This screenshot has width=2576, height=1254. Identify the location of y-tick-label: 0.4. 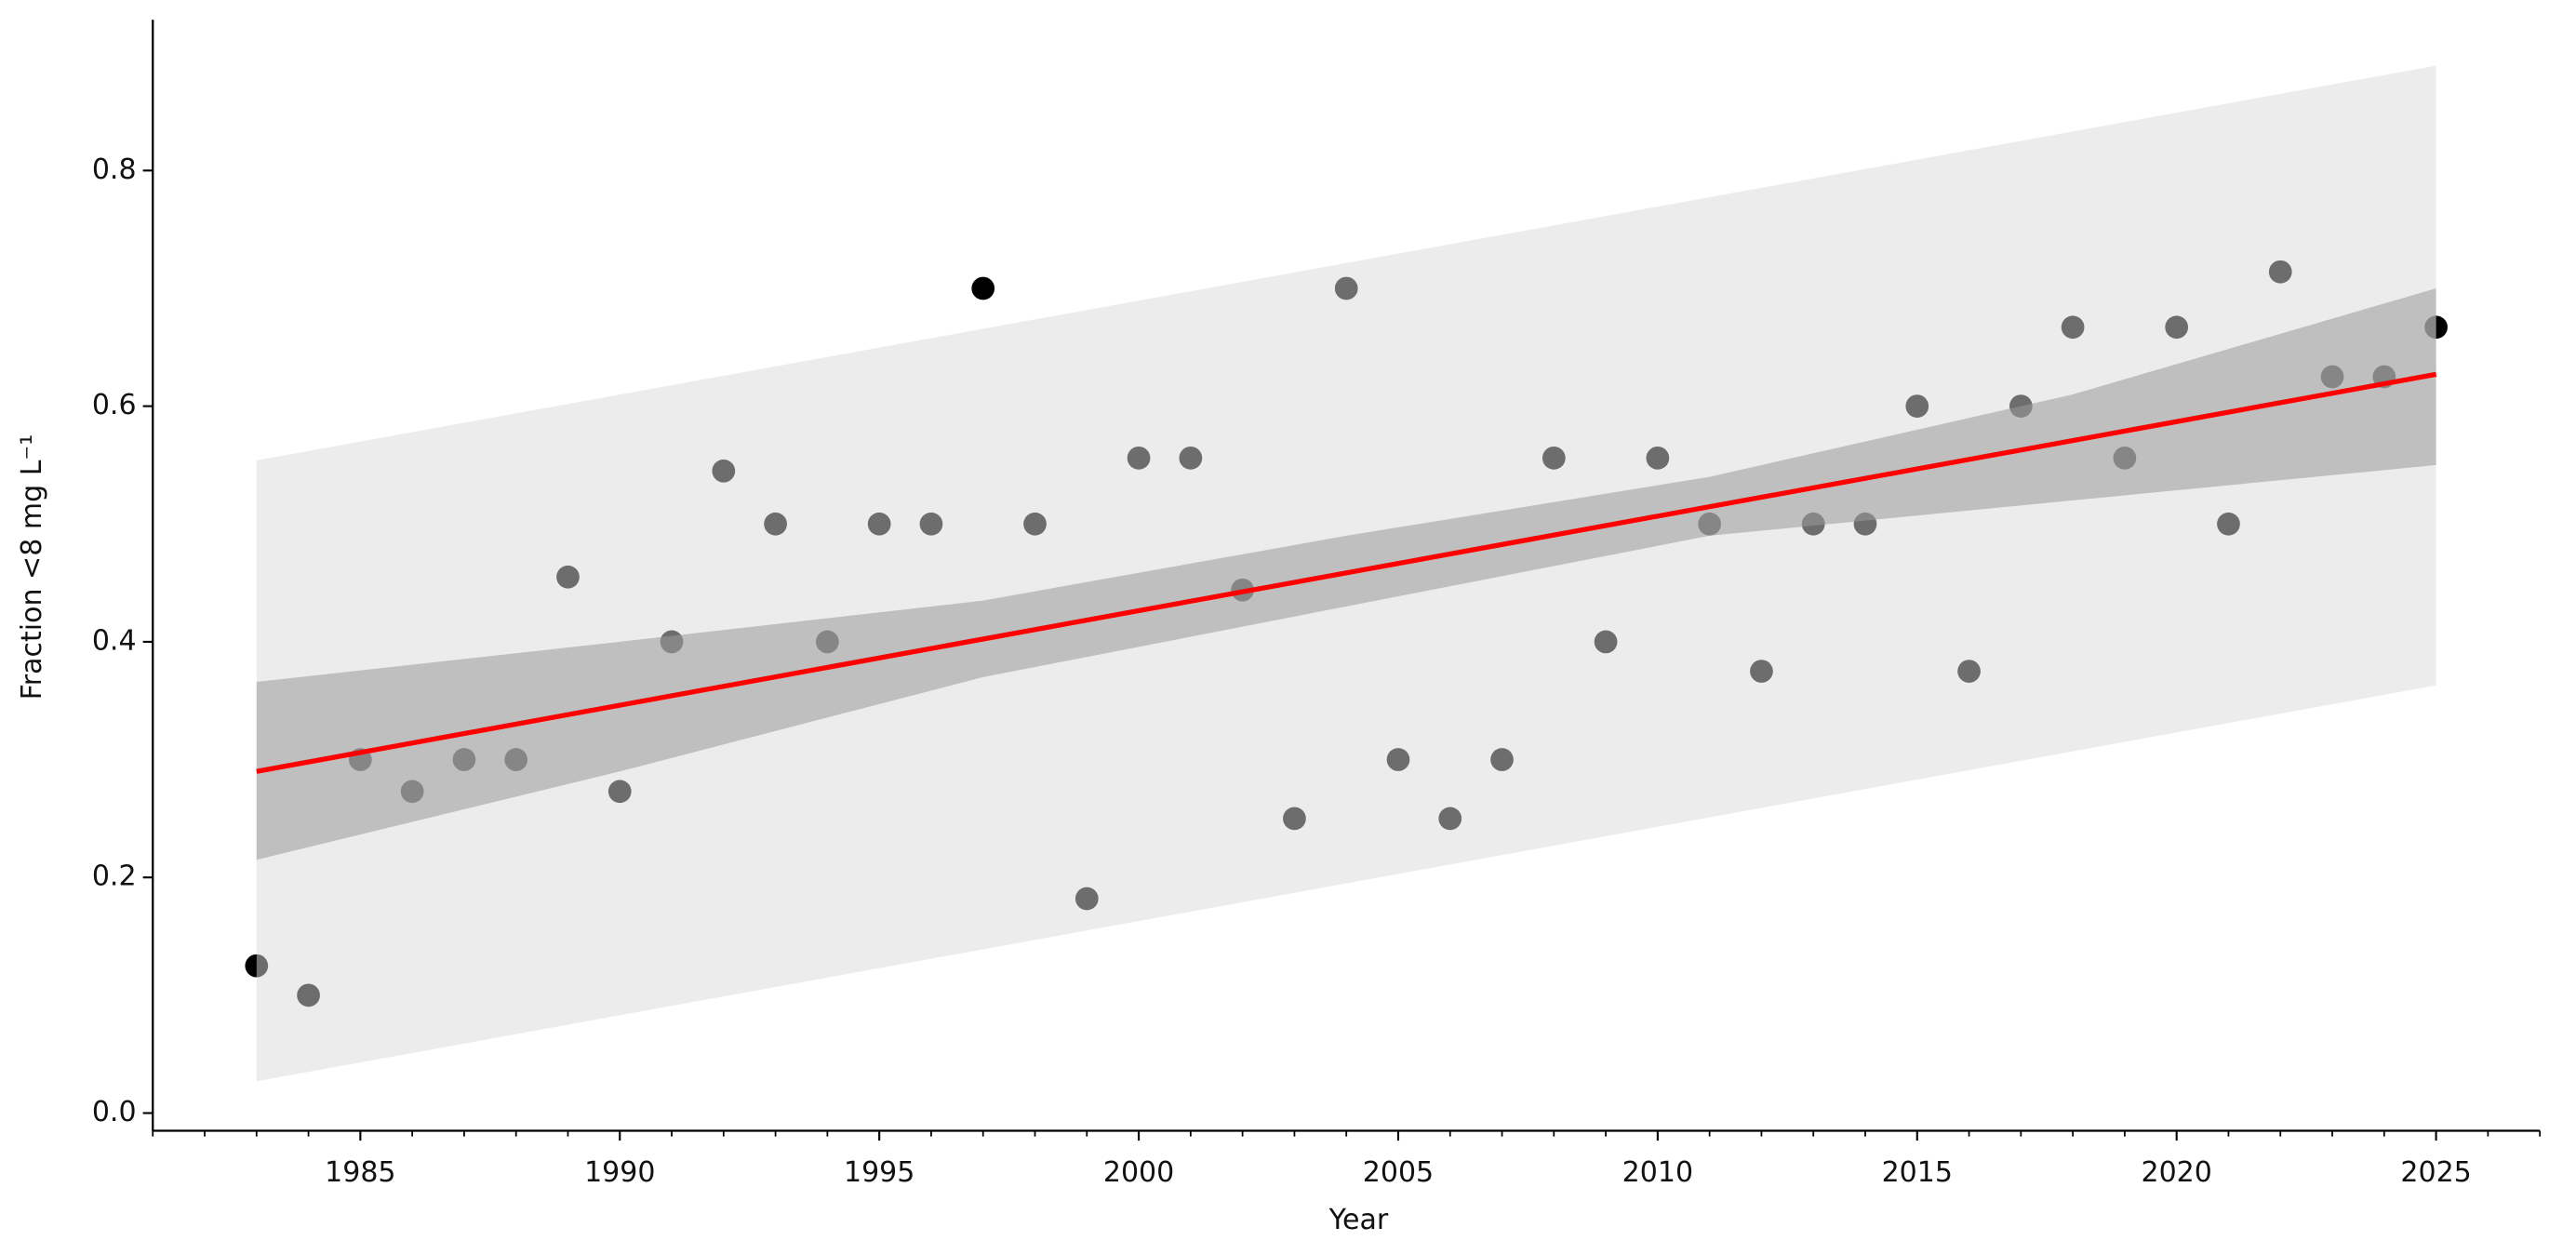
(114, 640).